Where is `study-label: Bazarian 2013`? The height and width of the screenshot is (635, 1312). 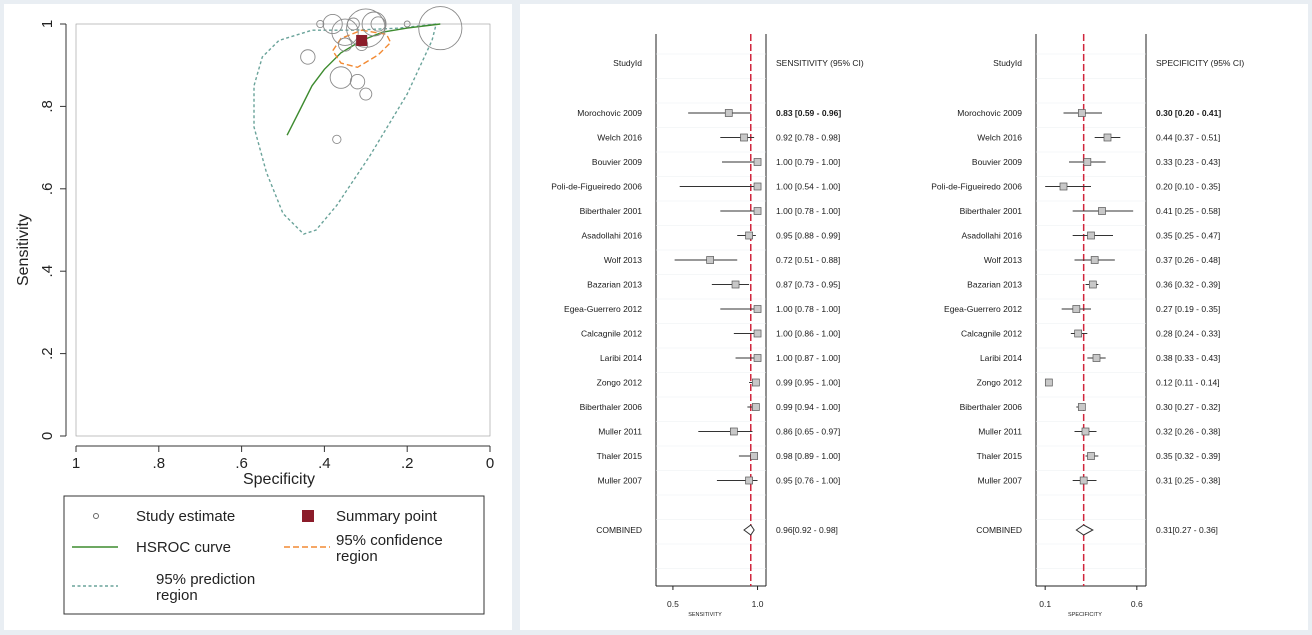
study-label: Bazarian 2013 is located at coordinates (994, 285).